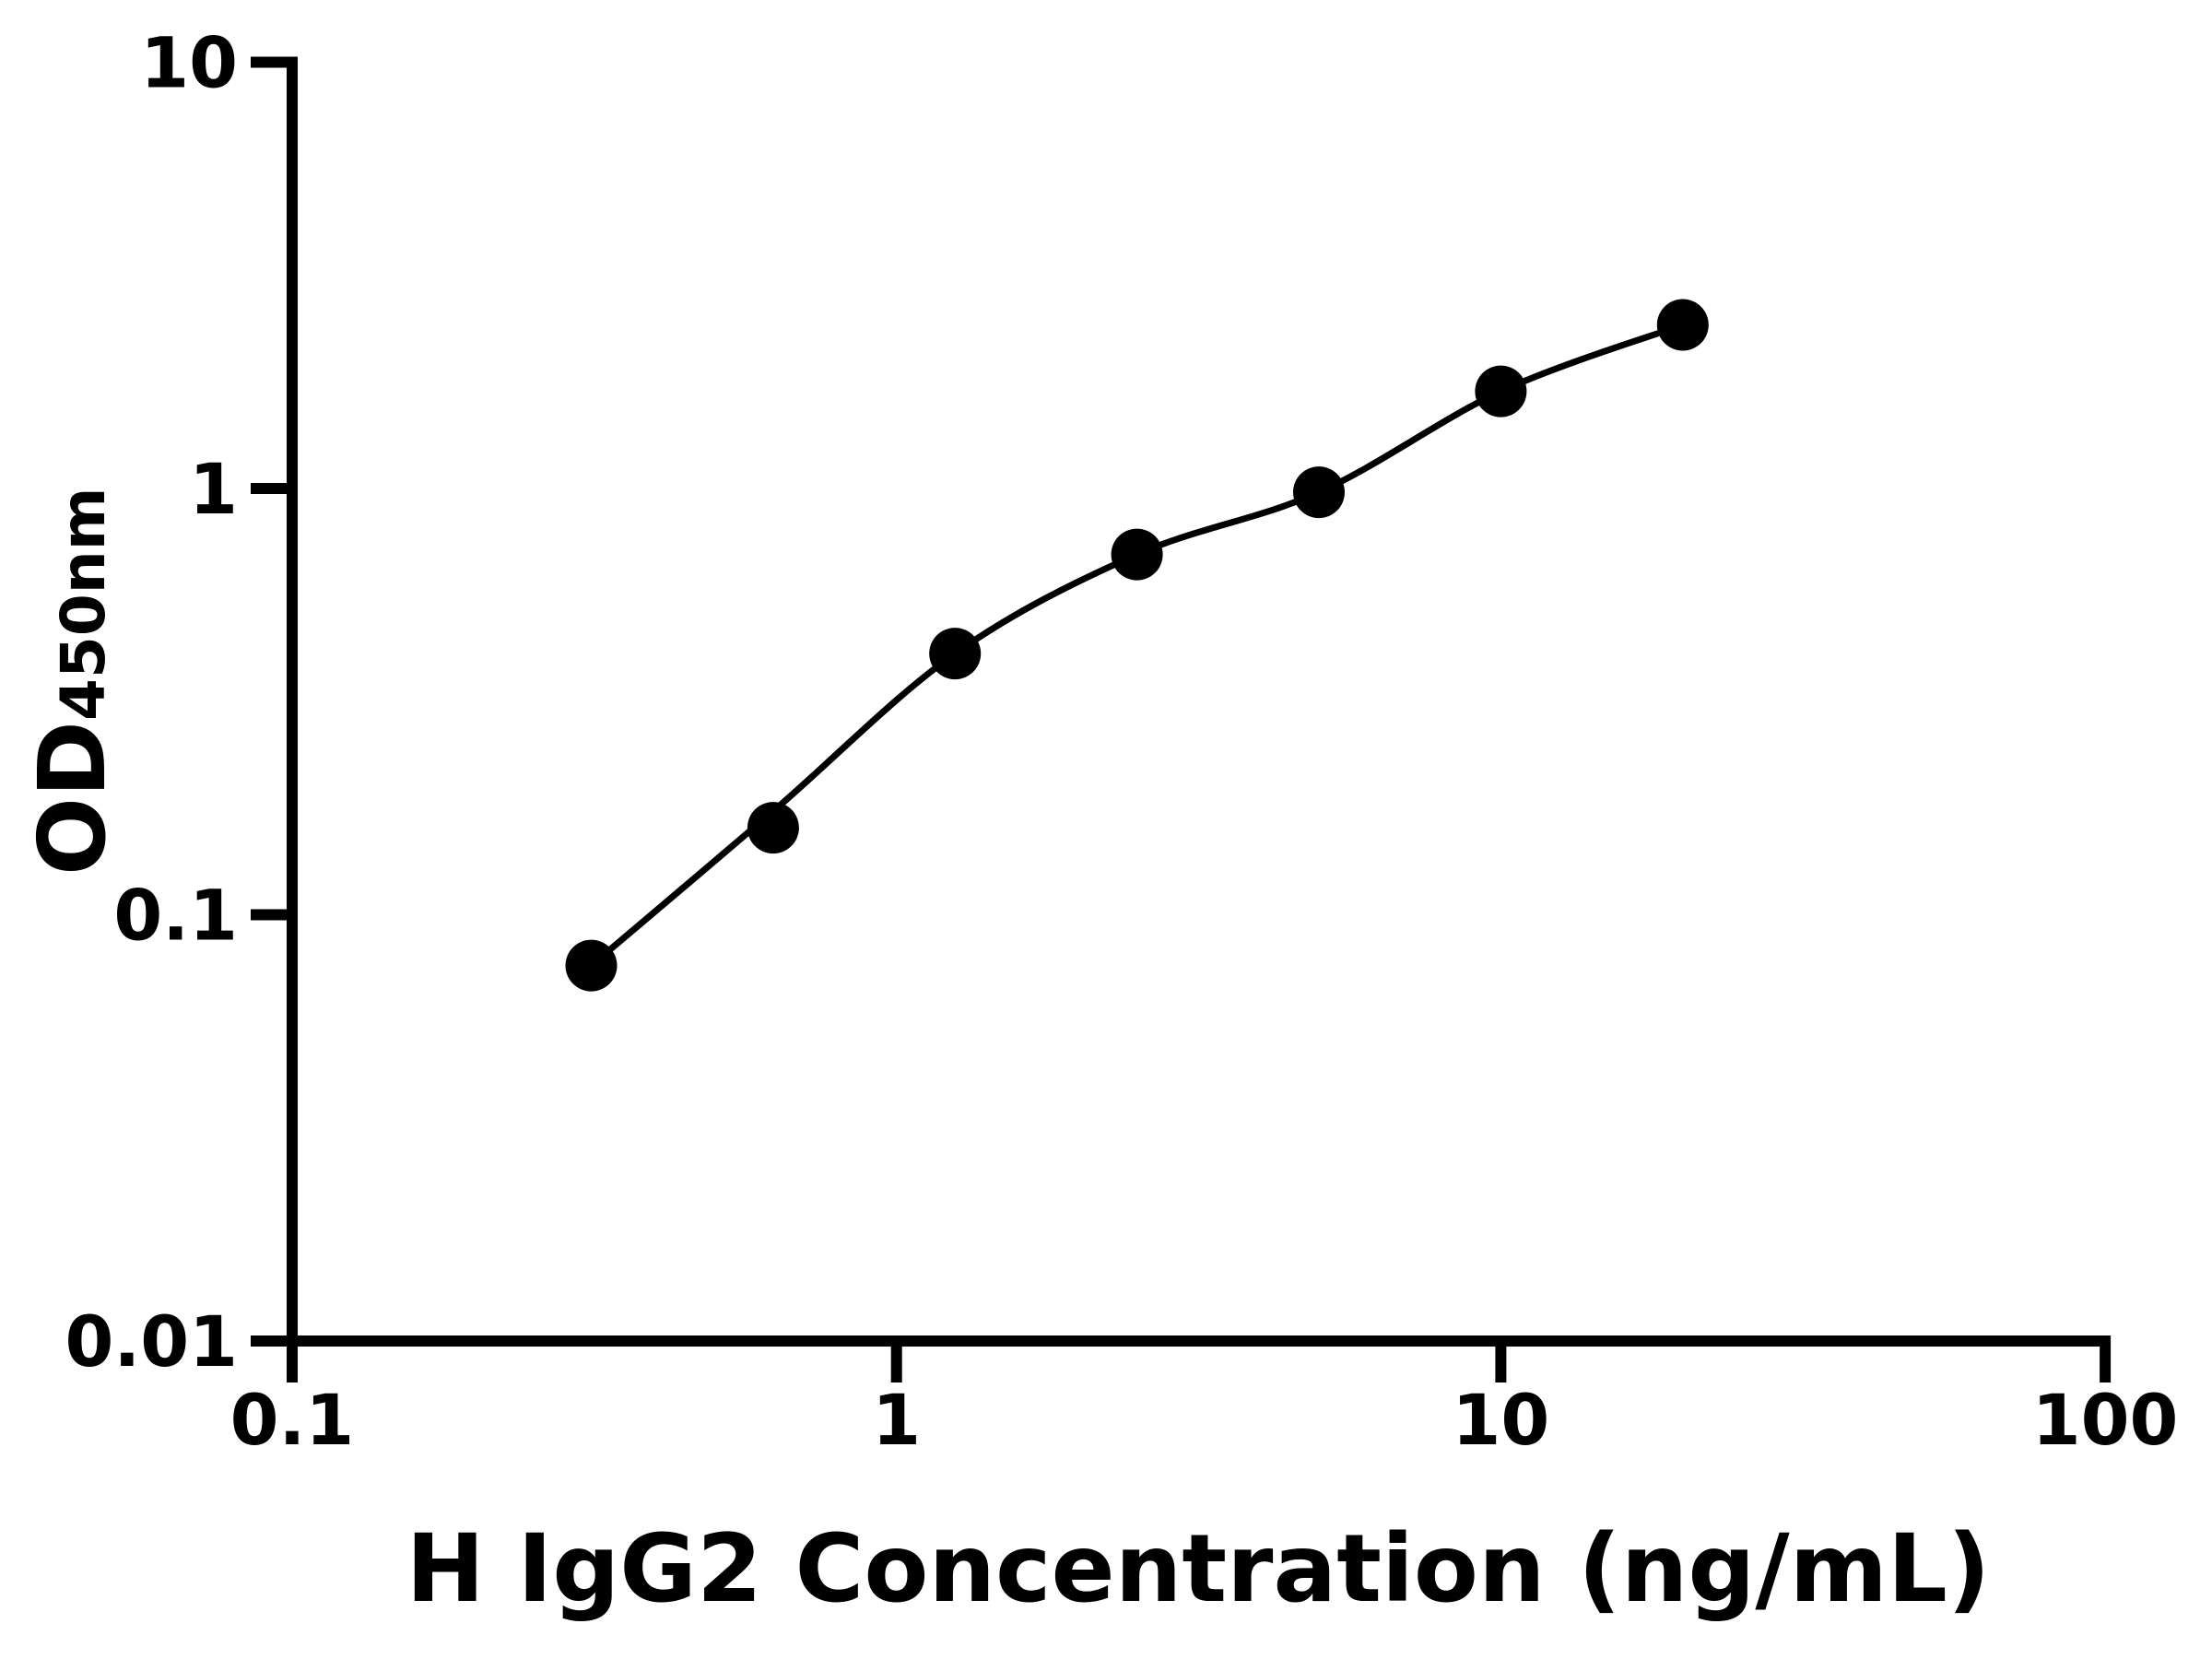 Image resolution: width=2212 pixels, height=1659 pixels. Describe the element at coordinates (2105, 1420) in the screenshot. I see `x-tick-label: 100` at that location.